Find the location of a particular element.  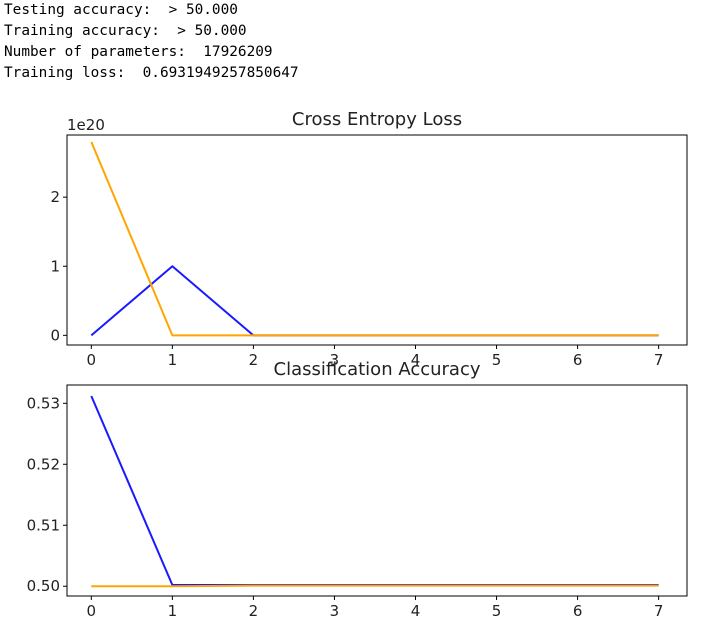

loss-y-tick-label: 0 is located at coordinates (55, 335).